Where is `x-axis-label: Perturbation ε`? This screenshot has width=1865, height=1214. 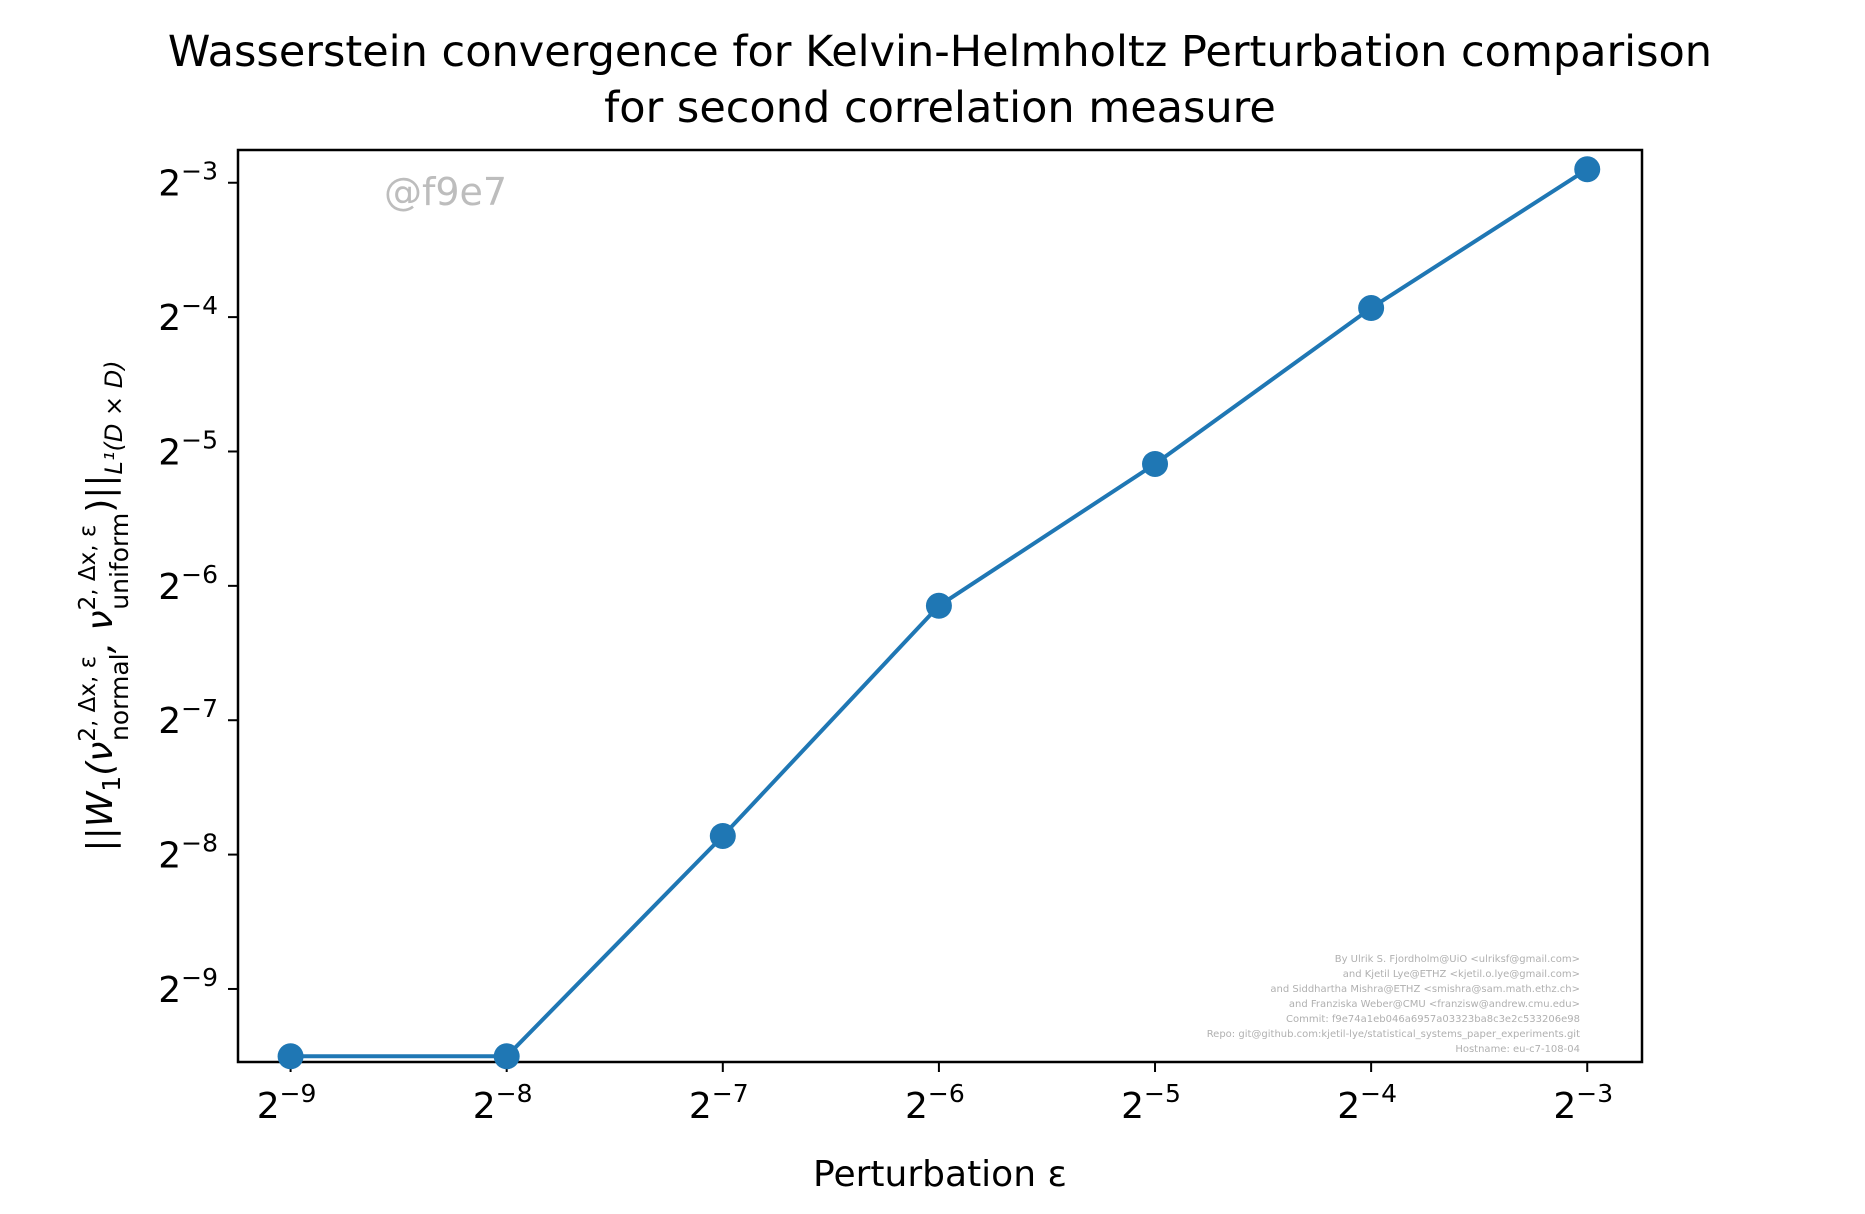
x-axis-label: Perturbation ε is located at coordinates (940, 1174).